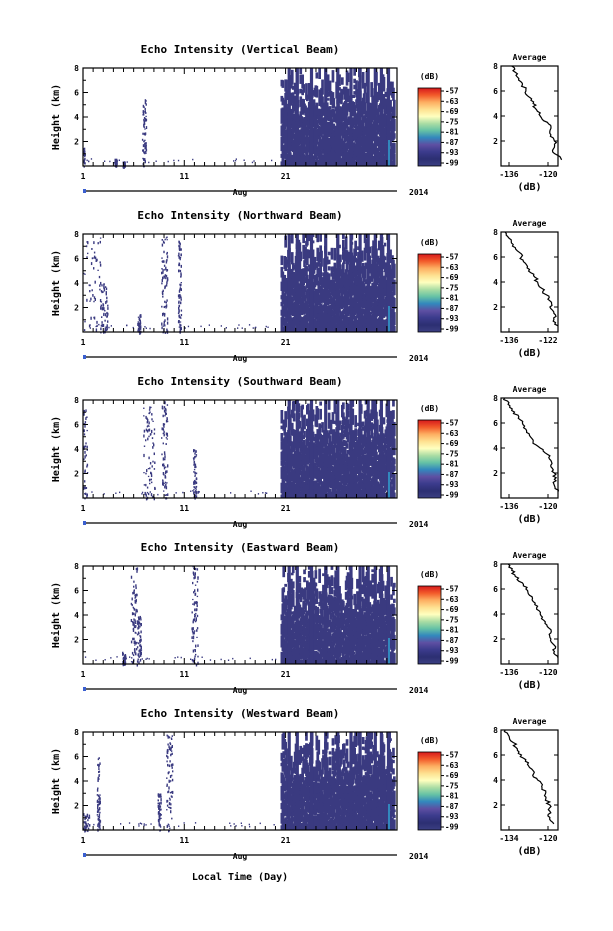 The width and height of the screenshot is (613, 931). Describe the element at coordinates (184, 176) in the screenshot. I see `x-tick-label: 11` at that location.